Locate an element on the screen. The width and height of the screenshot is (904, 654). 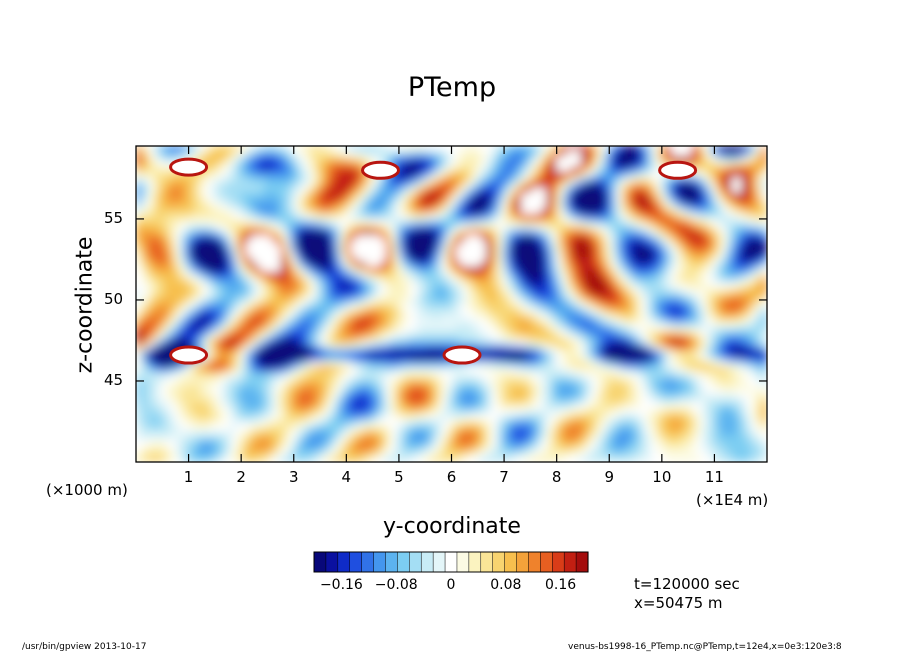
y-axis-units: (×1000 m) is located at coordinates (87, 490).